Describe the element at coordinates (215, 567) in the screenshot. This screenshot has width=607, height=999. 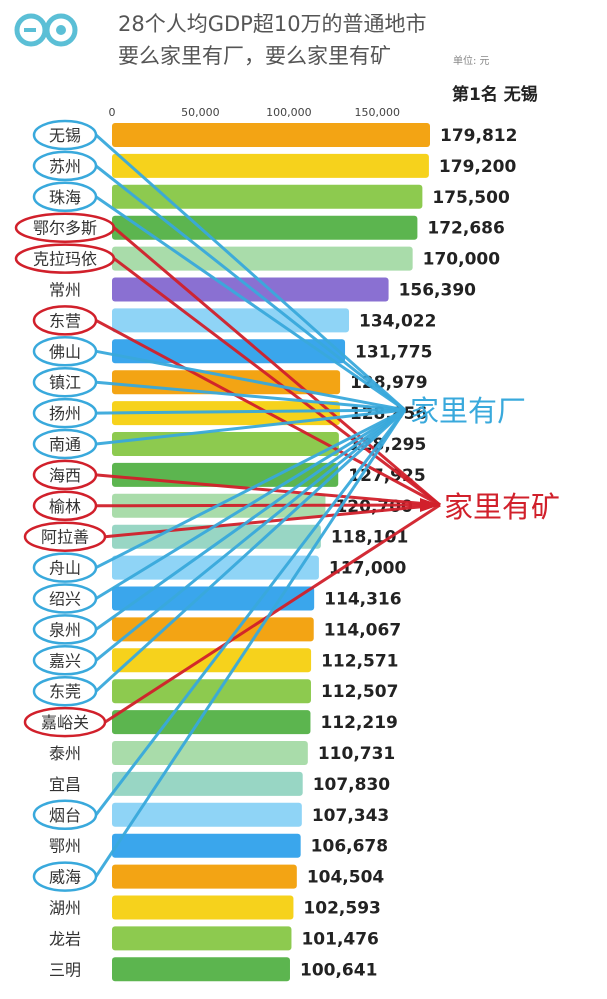
I see `bar-舟山` at that location.